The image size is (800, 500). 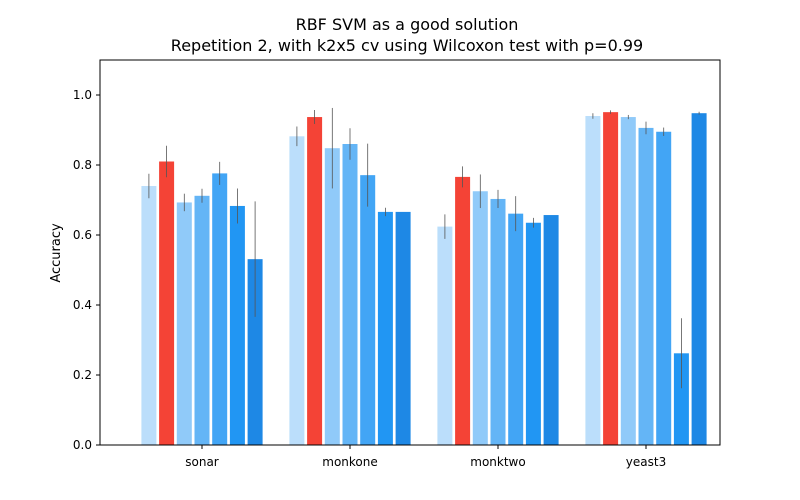 I want to click on x-tick-label-sonar: sonar, so click(x=202, y=462).